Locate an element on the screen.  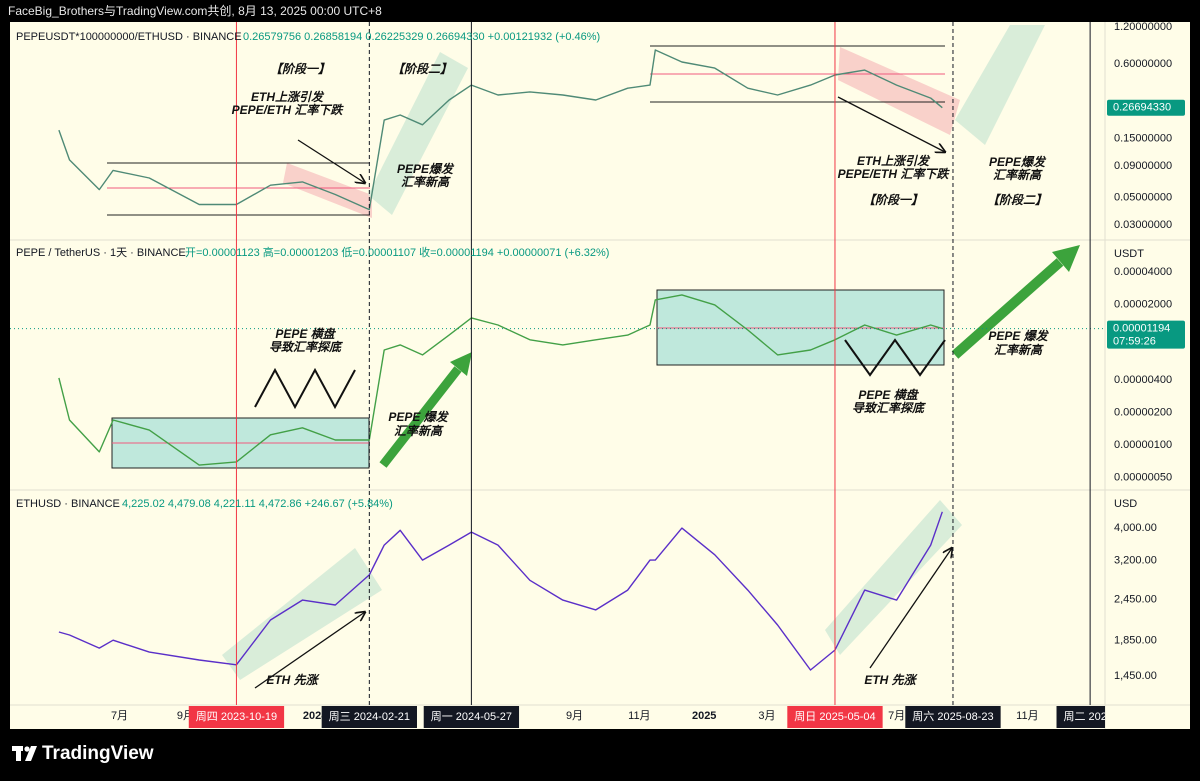
x-tick-label: 3月 is located at coordinates (766, 716).